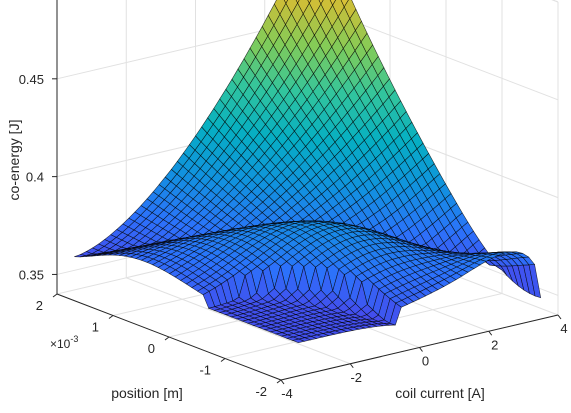 The width and height of the screenshot is (571, 413). Describe the element at coordinates (95, 327) in the screenshot. I see `y-tick-label: 1` at that location.